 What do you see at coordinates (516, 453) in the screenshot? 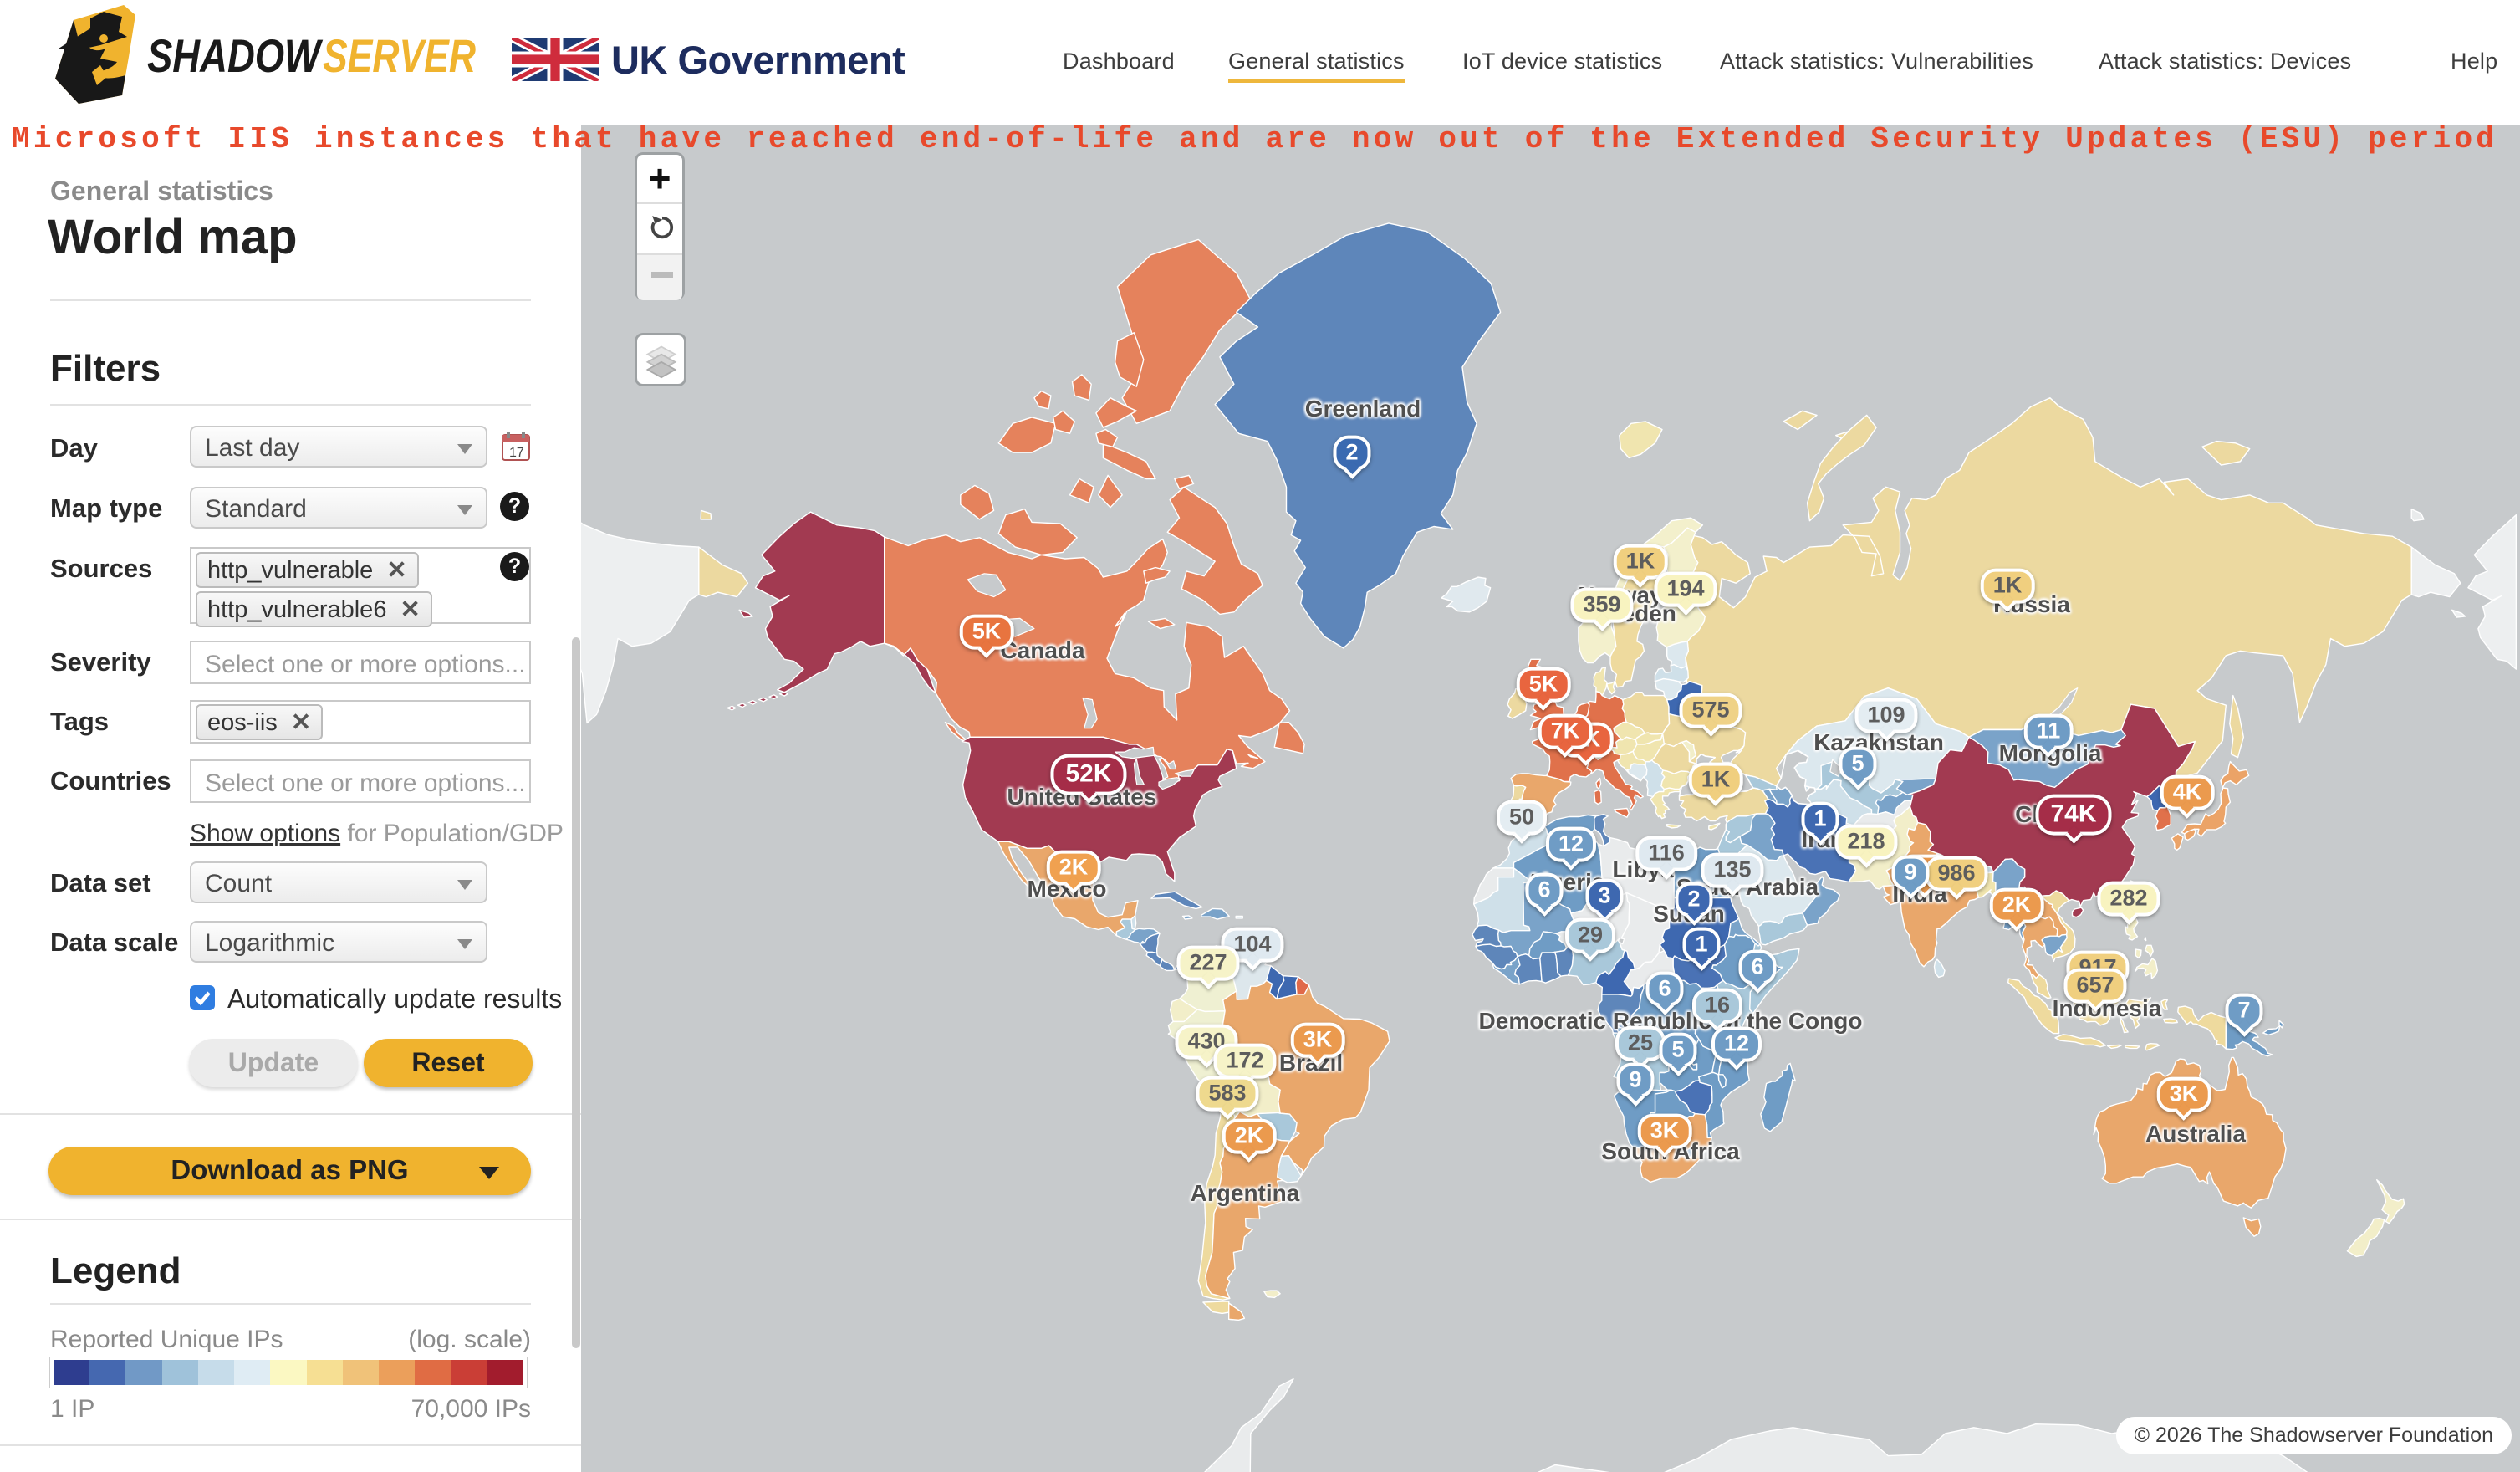
I see `svg-text: 17` at bounding box center [516, 453].